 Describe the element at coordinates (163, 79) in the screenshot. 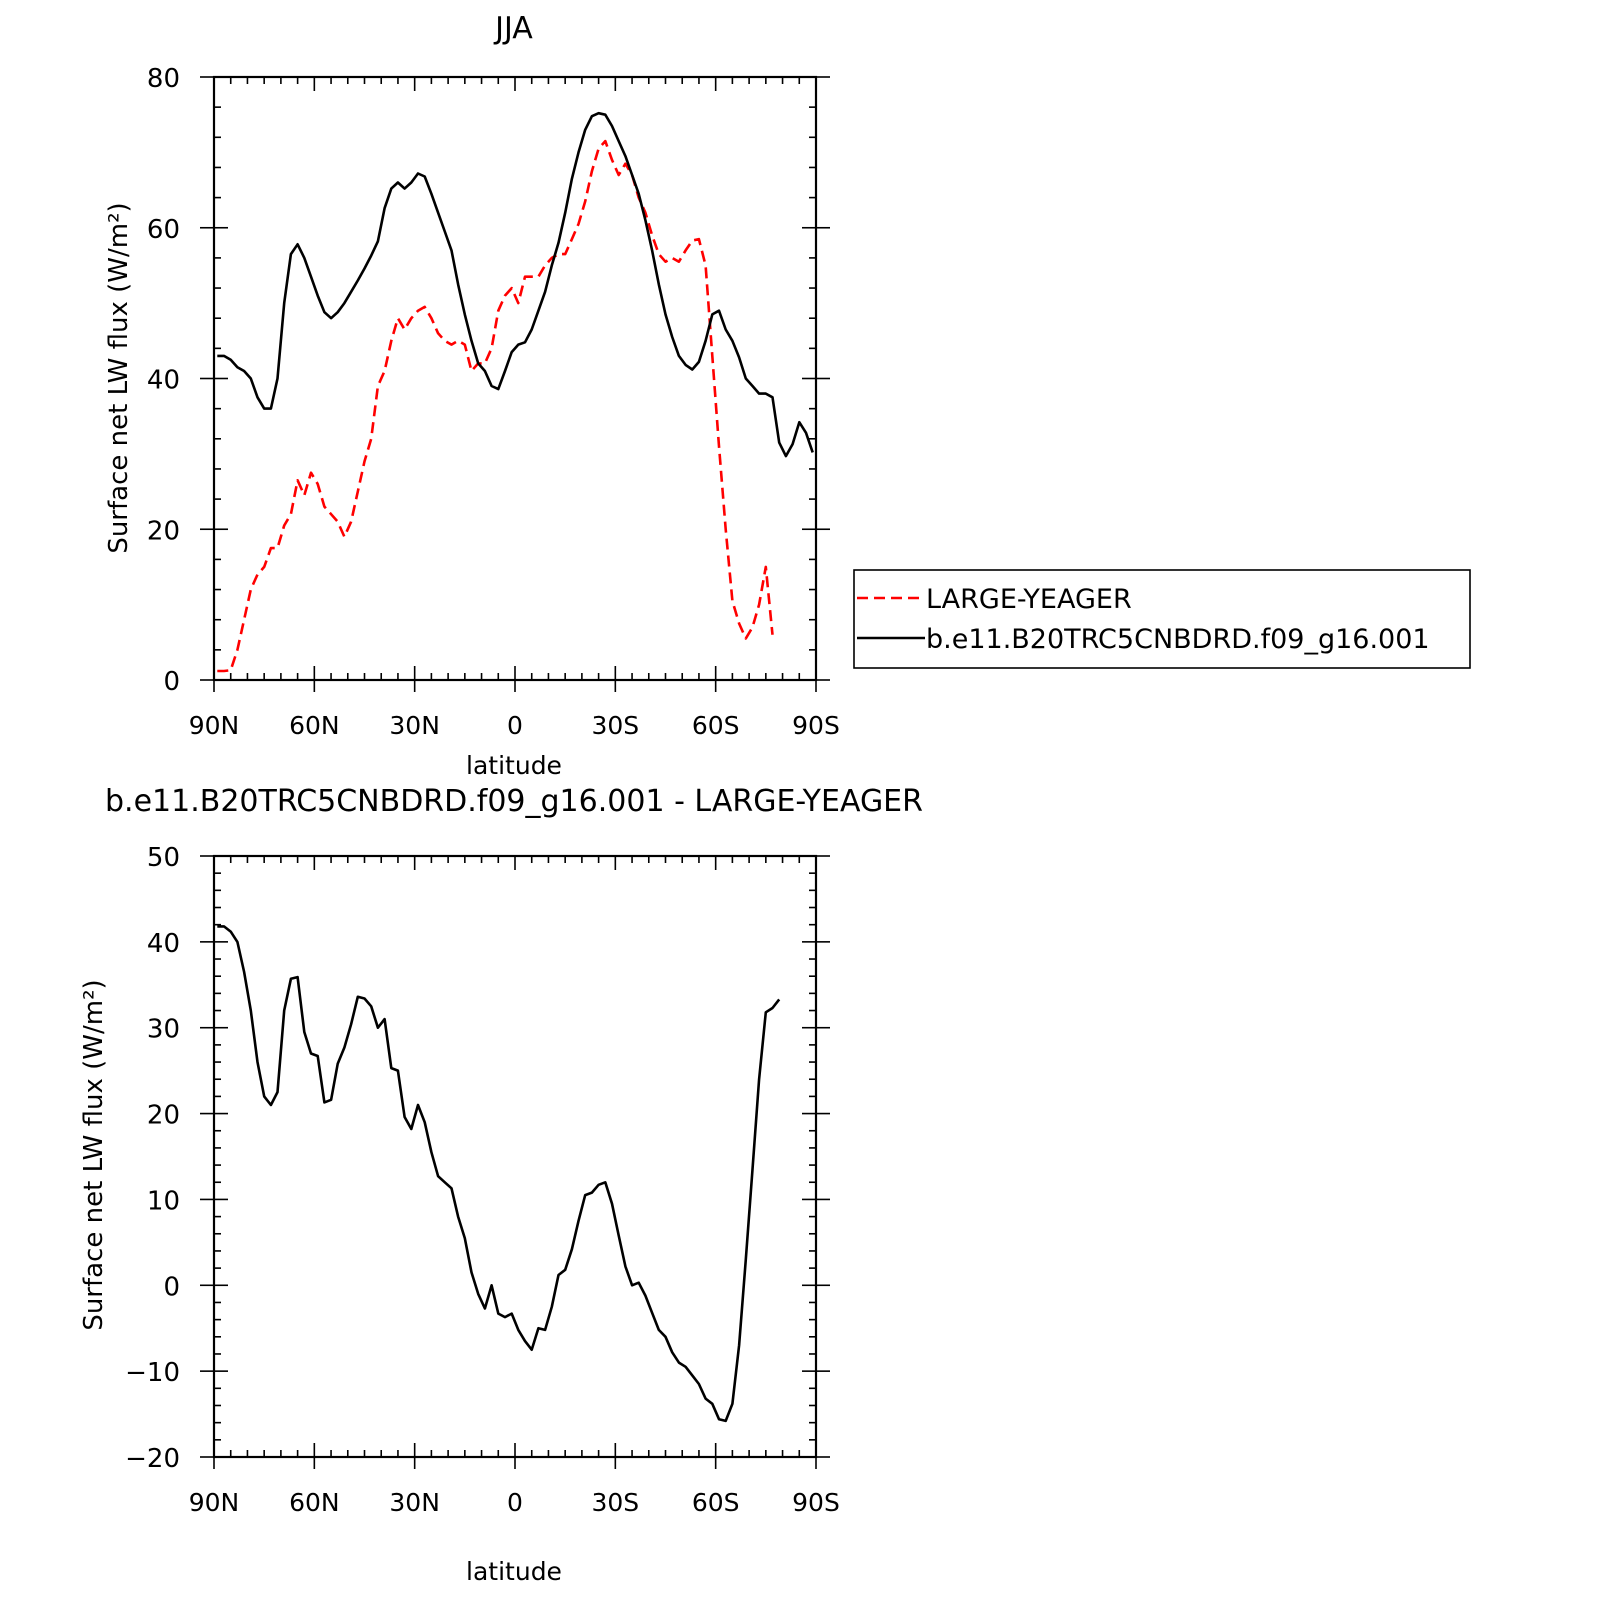

I see `y-tick-label: 80` at that location.